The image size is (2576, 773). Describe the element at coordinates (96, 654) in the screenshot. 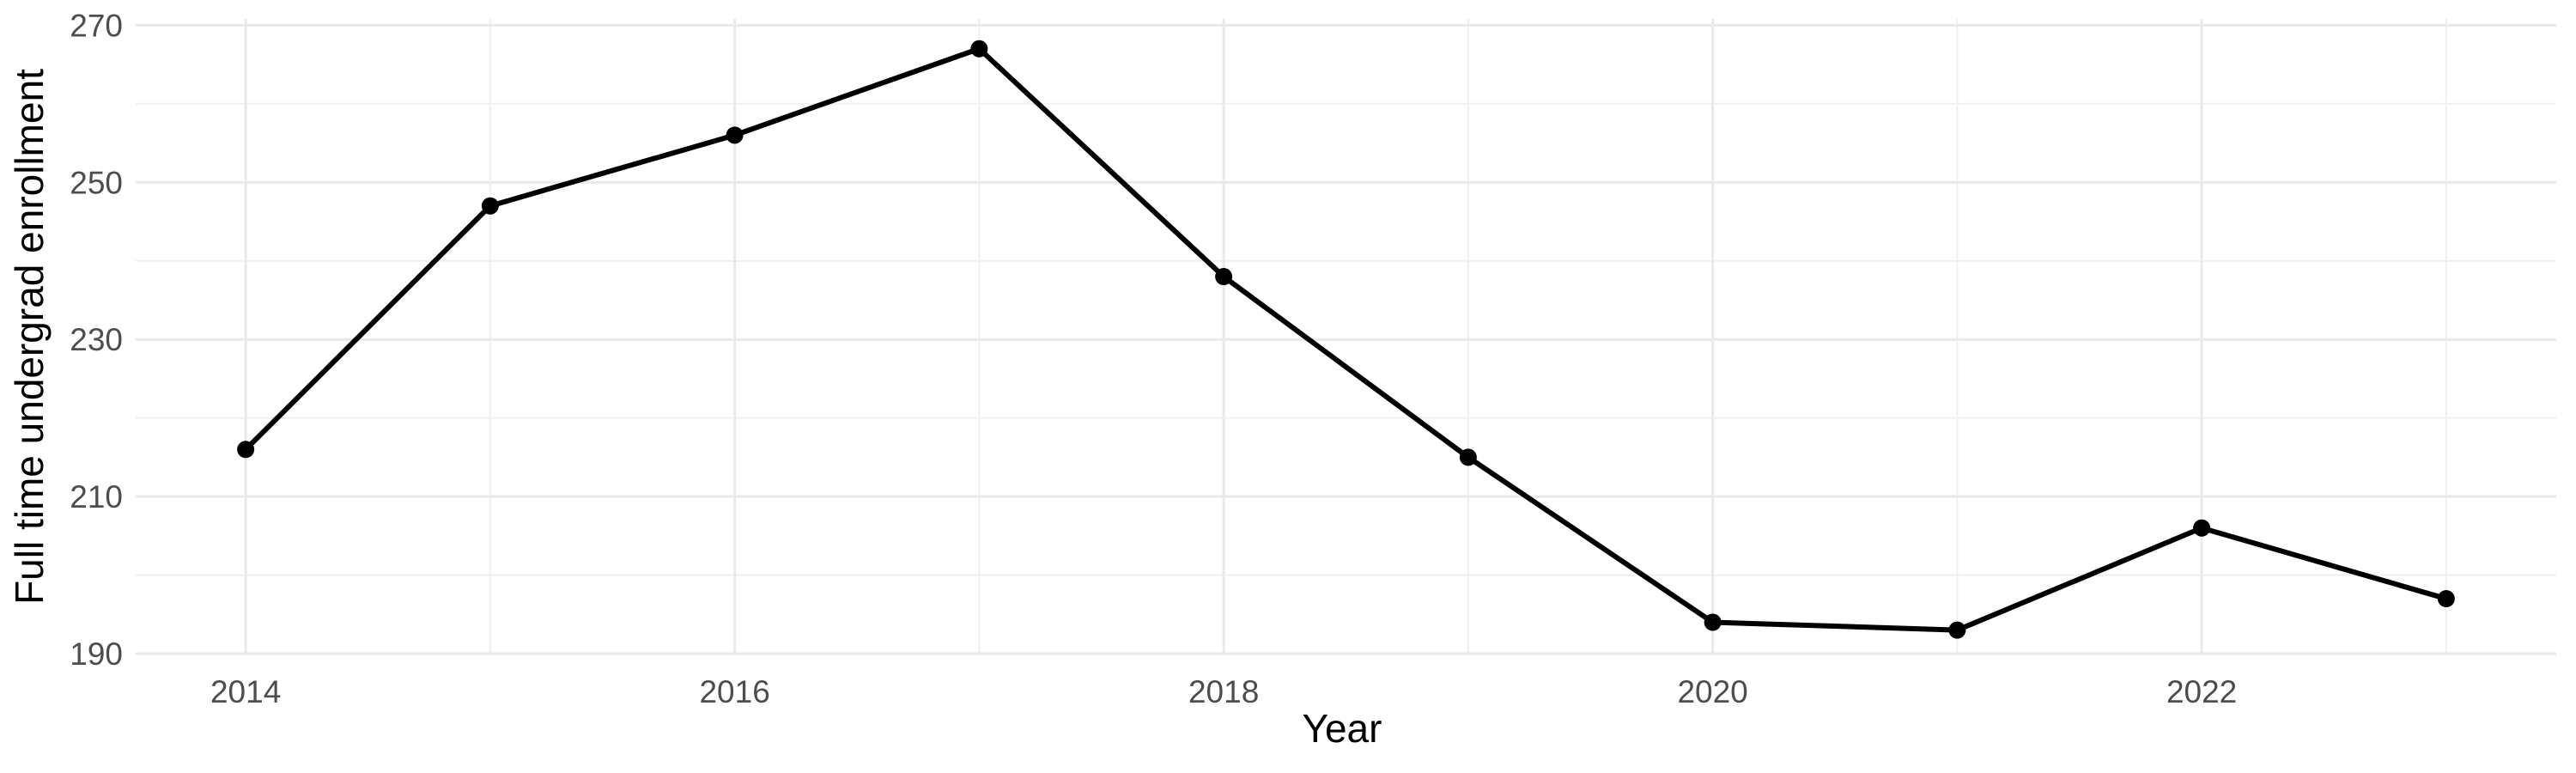

I see `y-tick-label: 190` at that location.